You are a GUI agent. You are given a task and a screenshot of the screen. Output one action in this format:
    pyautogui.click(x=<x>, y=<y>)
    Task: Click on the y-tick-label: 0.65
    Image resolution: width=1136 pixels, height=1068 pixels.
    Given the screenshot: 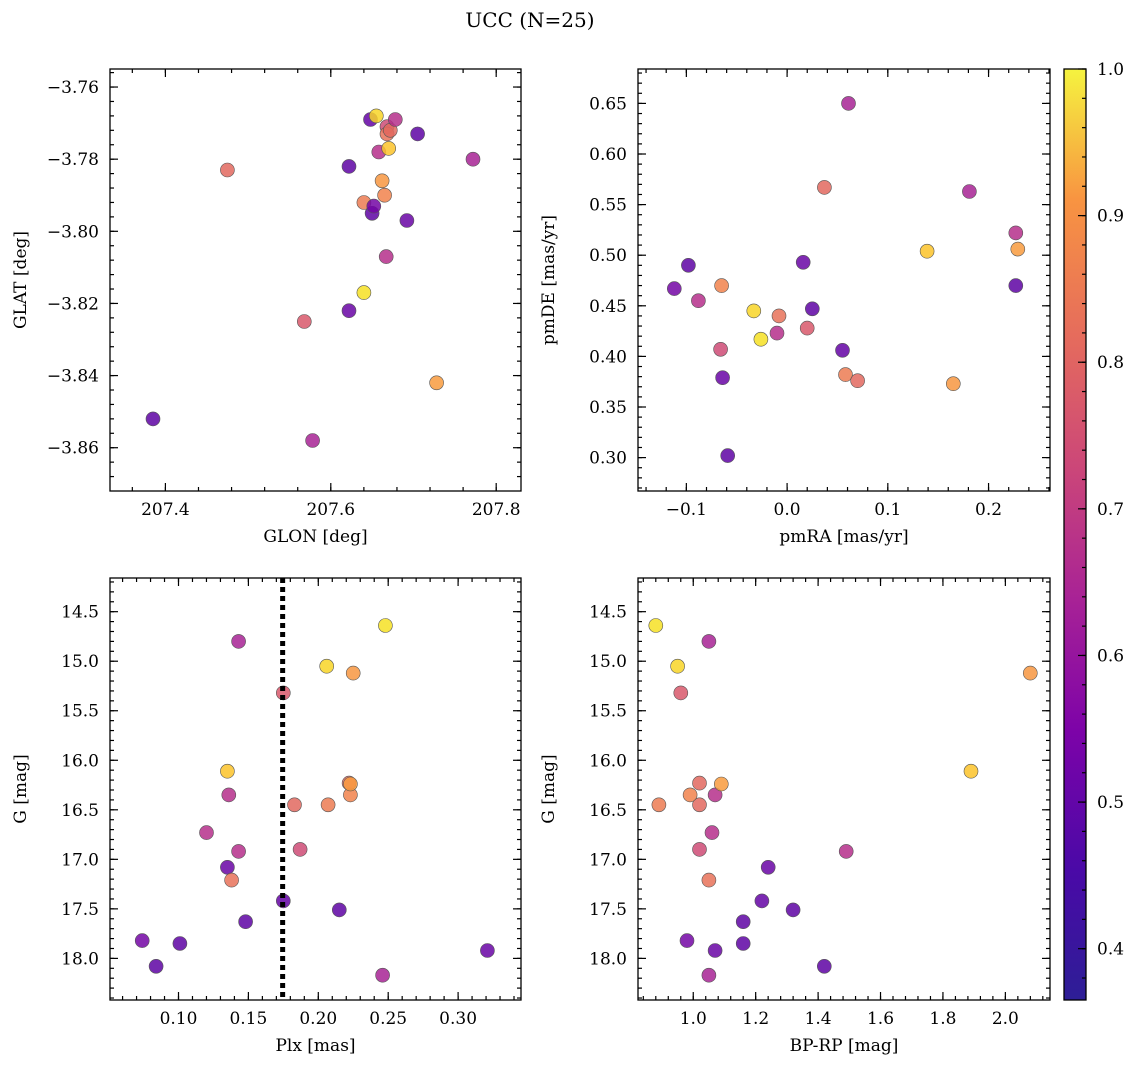 What is the action you would take?
    pyautogui.click(x=608, y=104)
    